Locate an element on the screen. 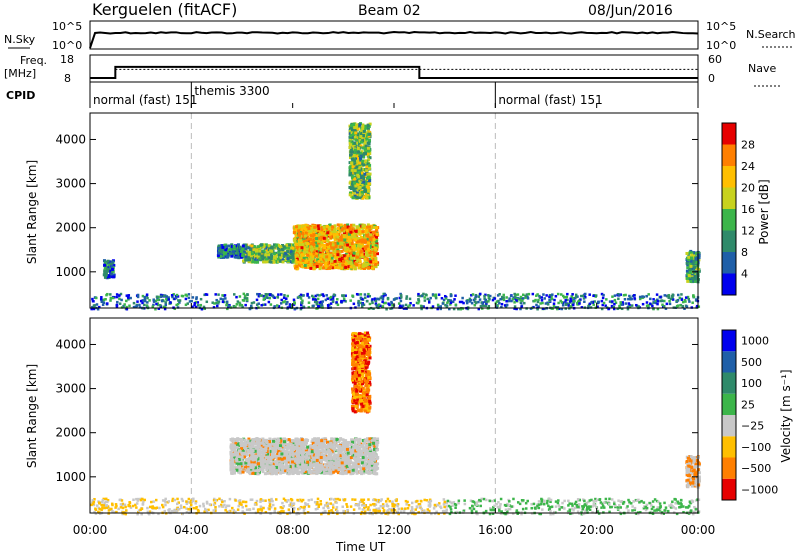  nave-tick-bottom: 0 is located at coordinates (711, 78).